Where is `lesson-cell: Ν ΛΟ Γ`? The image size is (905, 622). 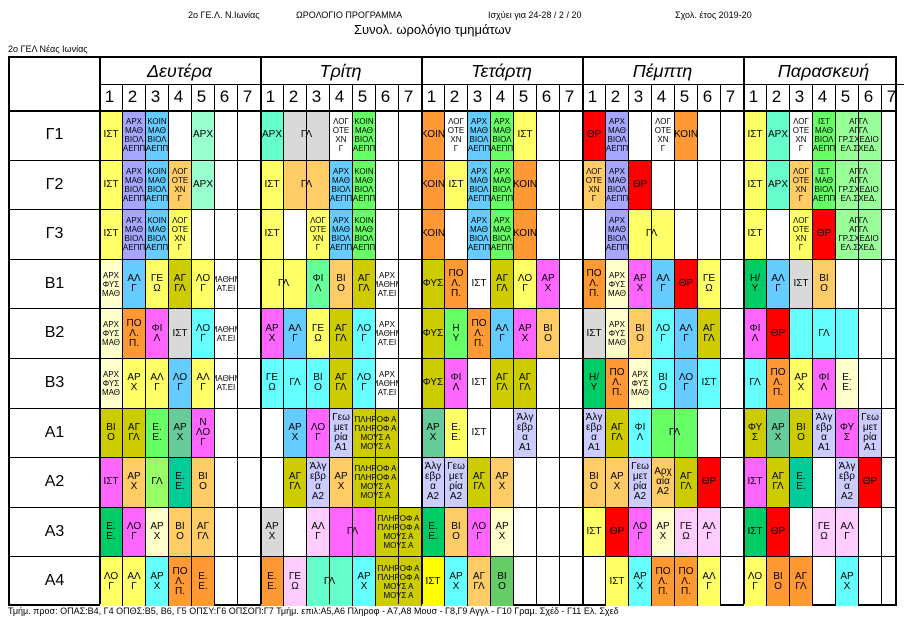 lesson-cell: Ν ΛΟ Γ is located at coordinates (203, 433).